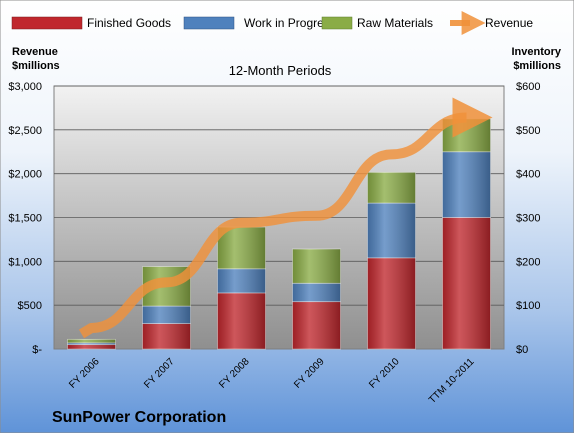  Describe the element at coordinates (395, 23) in the screenshot. I see `legend-label-raw-materials: Raw Materials` at that location.